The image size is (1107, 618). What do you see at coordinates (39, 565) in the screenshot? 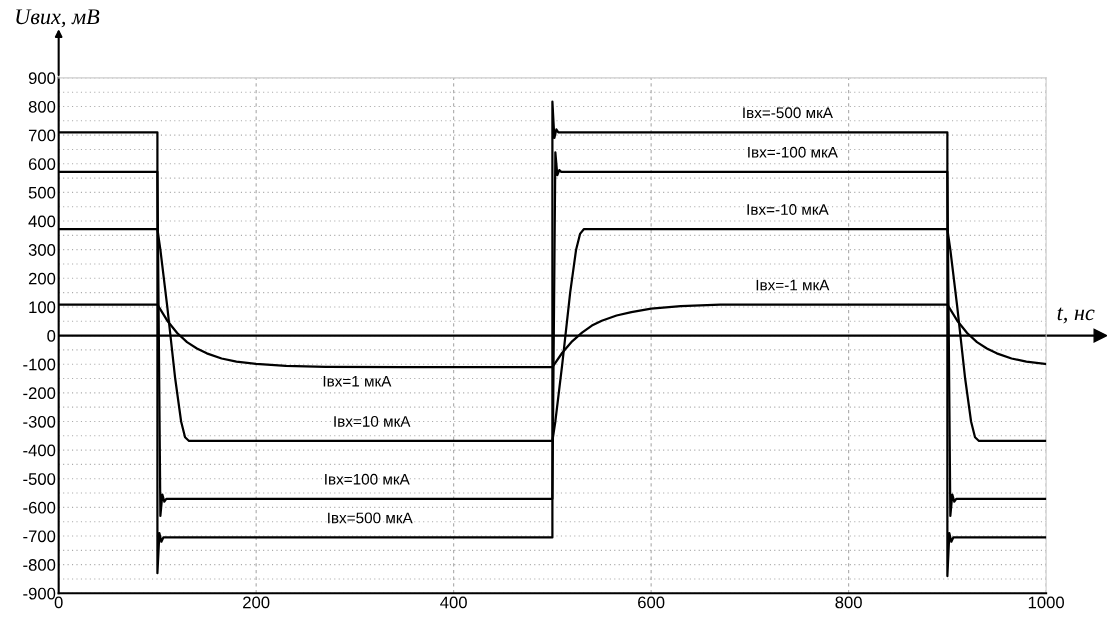
I see `y-tick-label: -800` at bounding box center [39, 565].